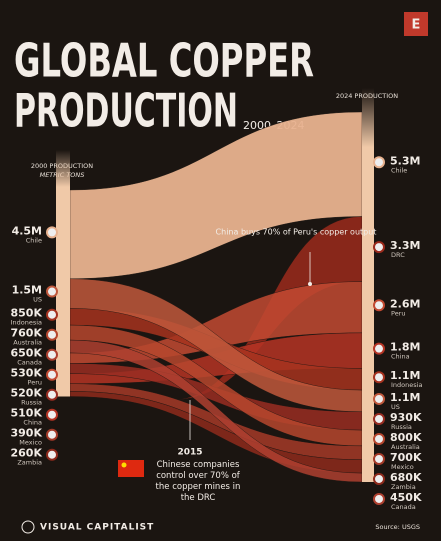  Describe the element at coordinates (27, 413) in the screenshot. I see `value-label: 510K` at that location.